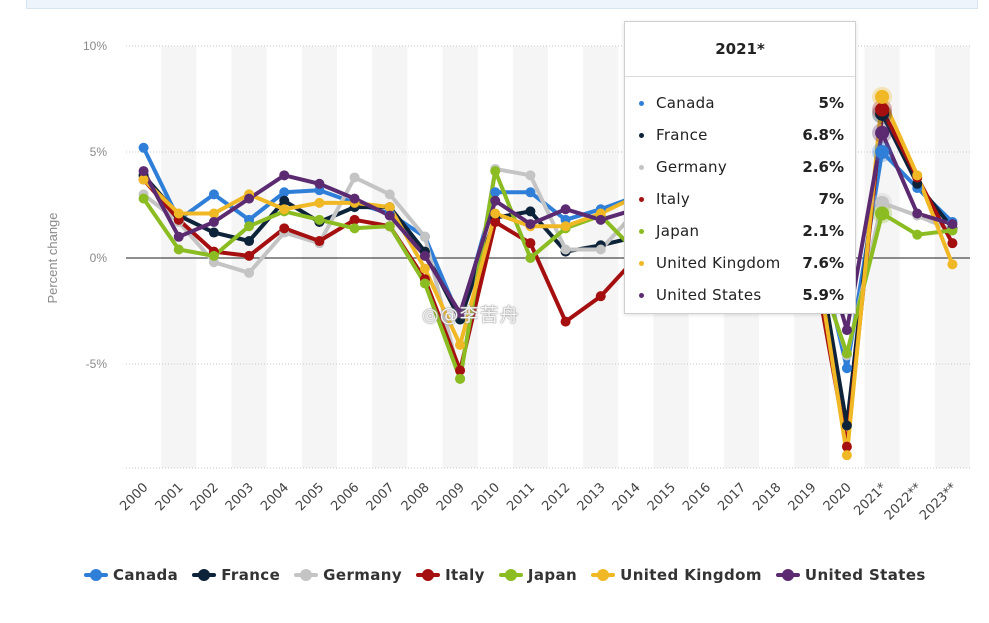 This screenshot has width=989, height=623. I want to click on tooltip-series-name: Japan, so click(678, 231).